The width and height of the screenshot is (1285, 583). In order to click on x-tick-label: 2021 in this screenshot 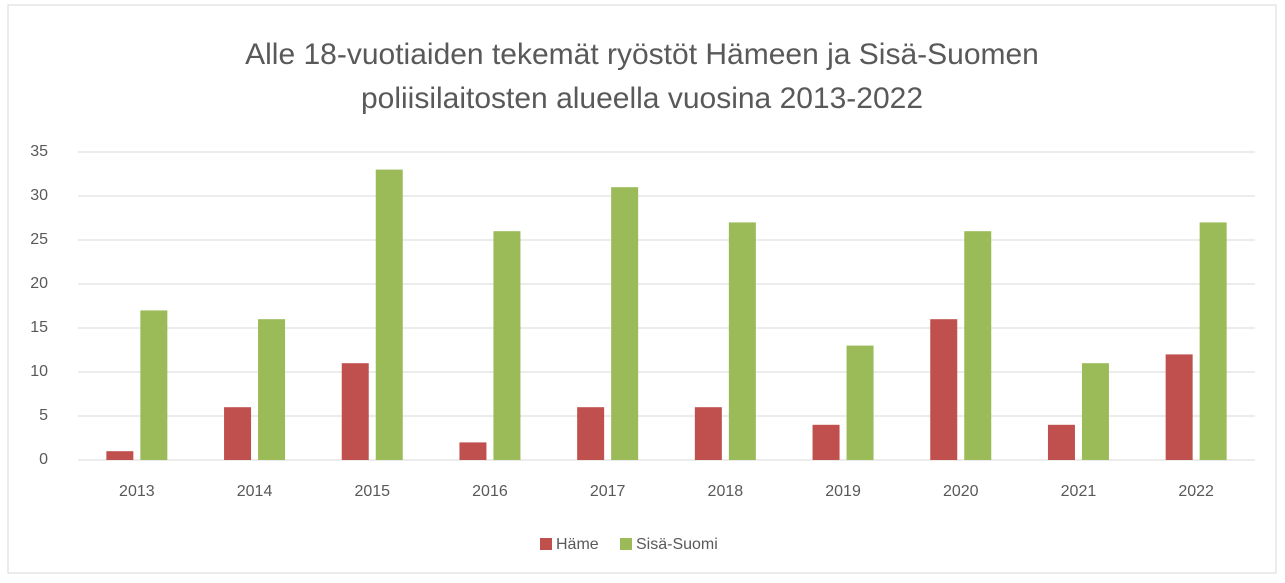, I will do `click(1079, 491)`.